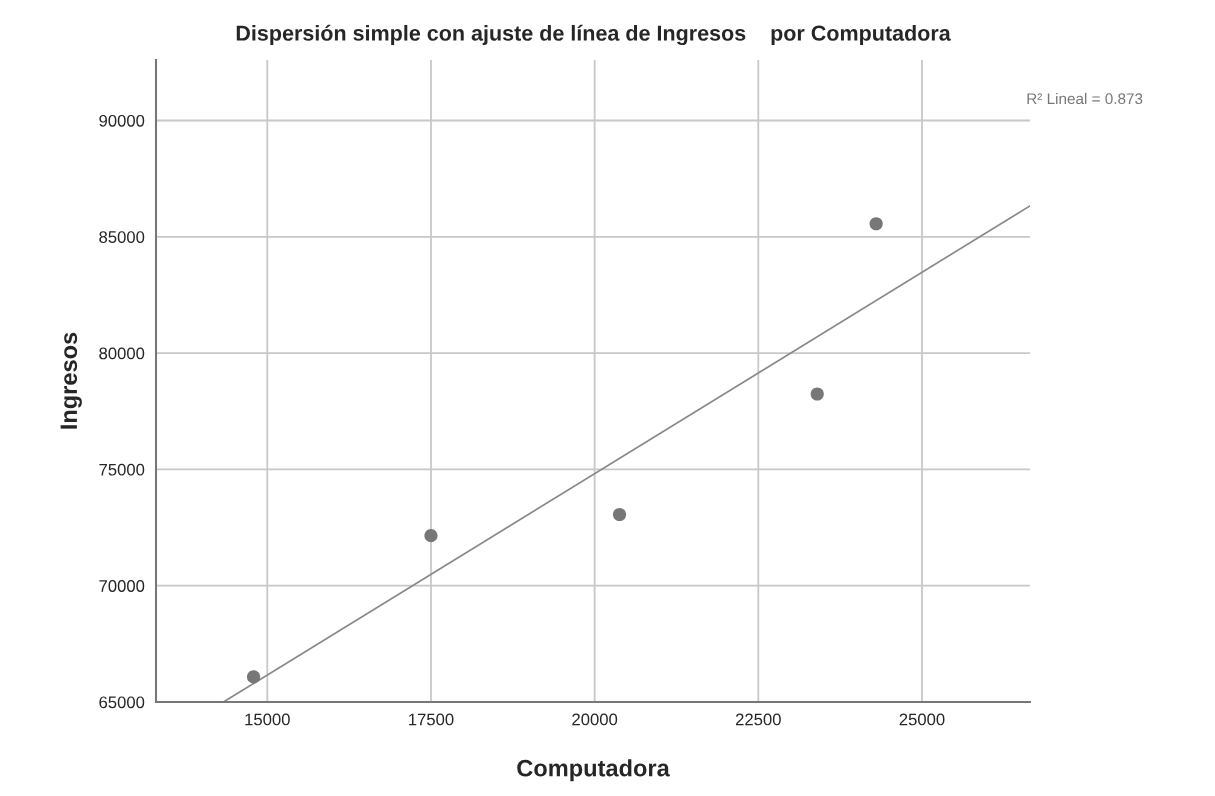  I want to click on y-tick-label: 70000, so click(122, 586).